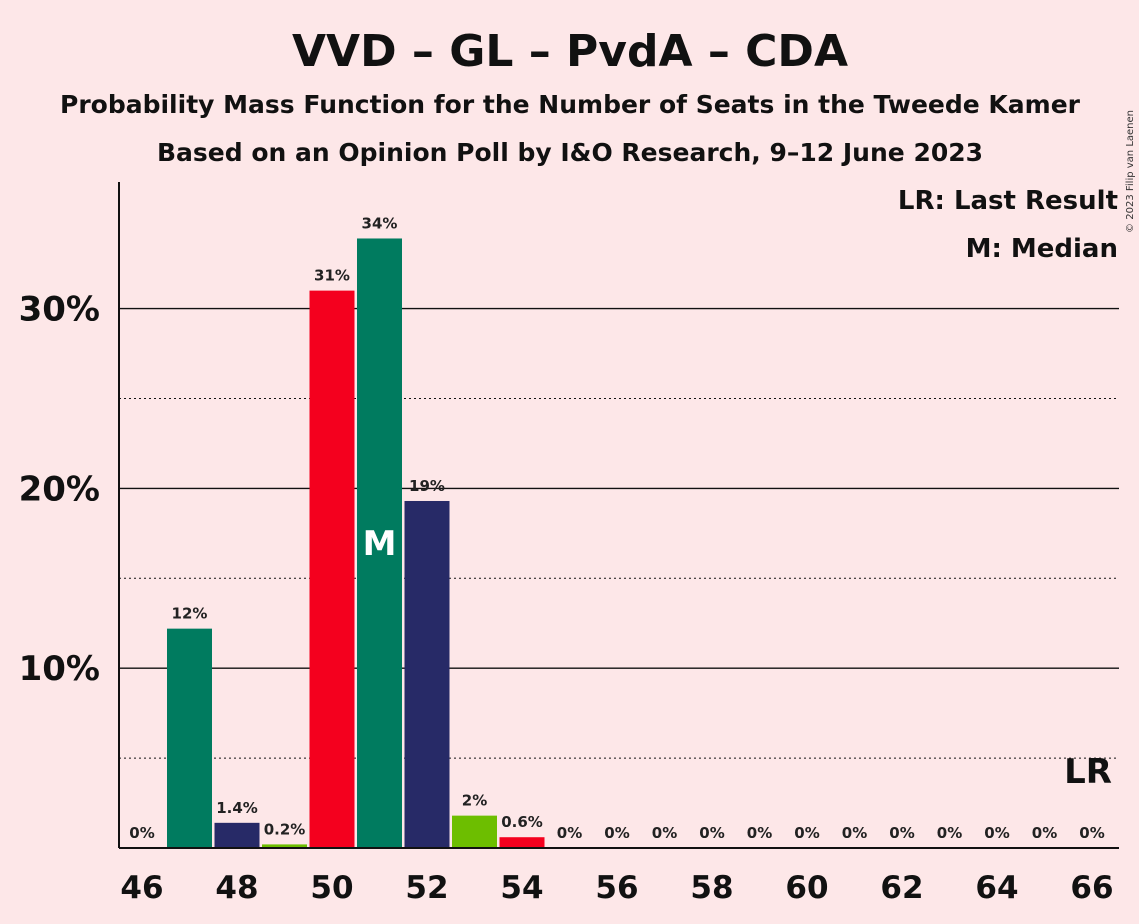 The height and width of the screenshot is (924, 1139). I want to click on data-label-64: 0%, so click(996, 833).